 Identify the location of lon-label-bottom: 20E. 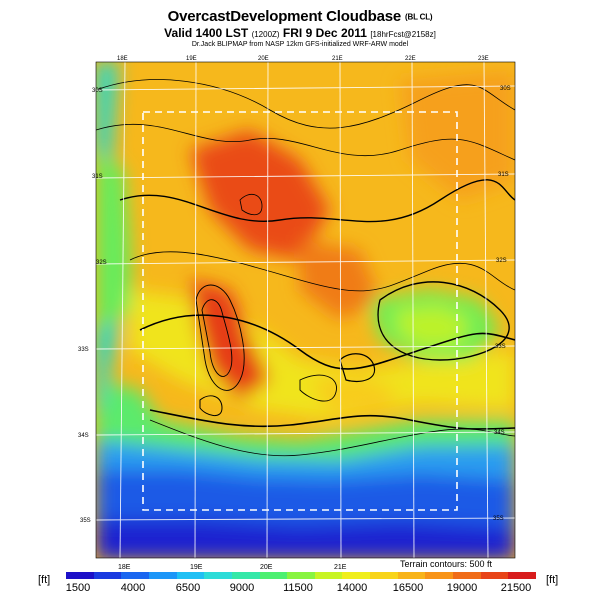
(266, 567).